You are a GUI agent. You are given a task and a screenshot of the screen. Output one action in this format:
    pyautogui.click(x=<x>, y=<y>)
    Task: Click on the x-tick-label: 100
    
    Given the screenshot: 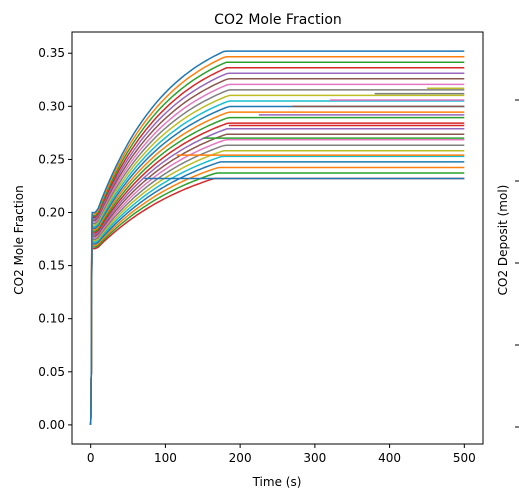 What is the action you would take?
    pyautogui.click(x=165, y=458)
    